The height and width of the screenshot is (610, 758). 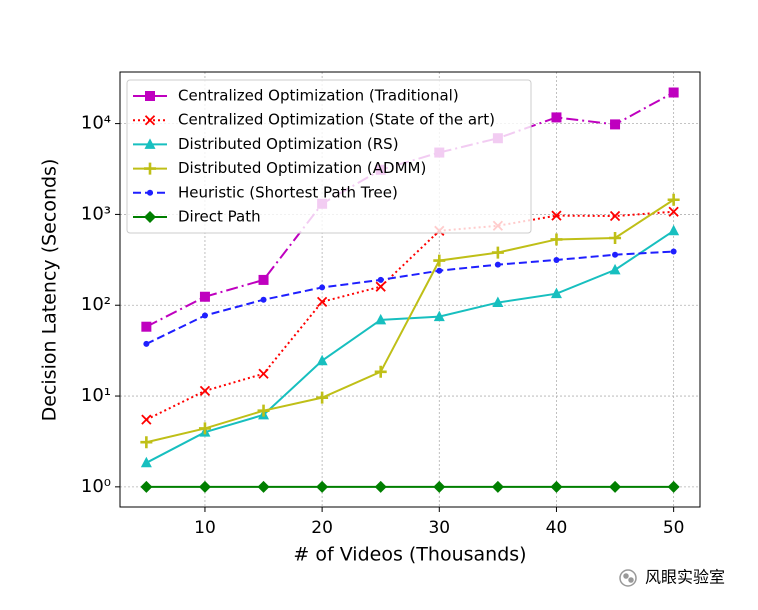 I want to click on x-axis-label: # of Videos (Thousands), so click(x=409, y=555).